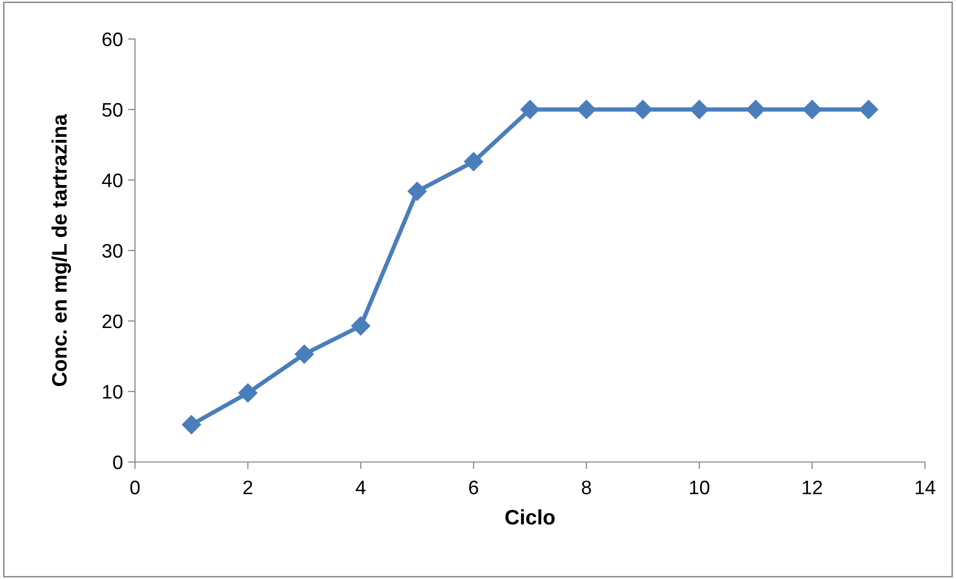 Image resolution: width=956 pixels, height=579 pixels. Describe the element at coordinates (62, 250) in the screenshot. I see `y-axis-title: Conc. en mg/L de tartrazina` at that location.